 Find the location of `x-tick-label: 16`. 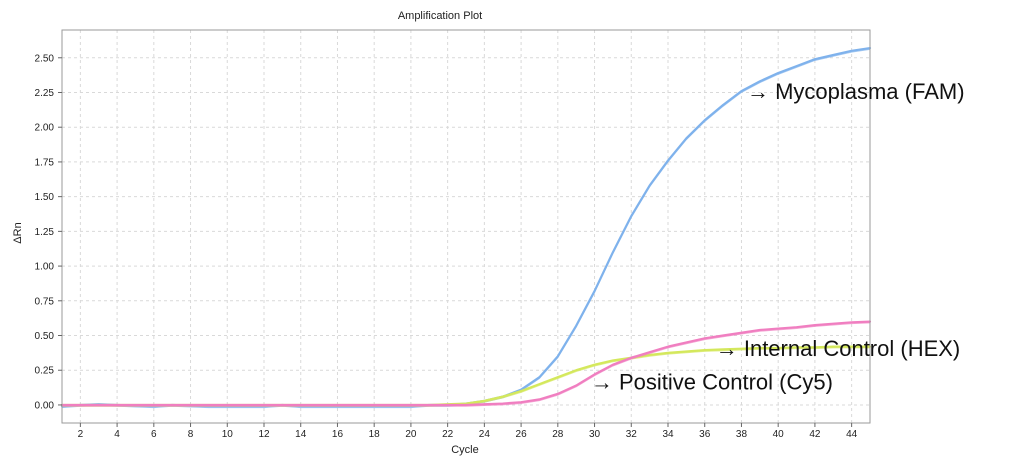

x-tick-label: 16 is located at coordinates (338, 434).